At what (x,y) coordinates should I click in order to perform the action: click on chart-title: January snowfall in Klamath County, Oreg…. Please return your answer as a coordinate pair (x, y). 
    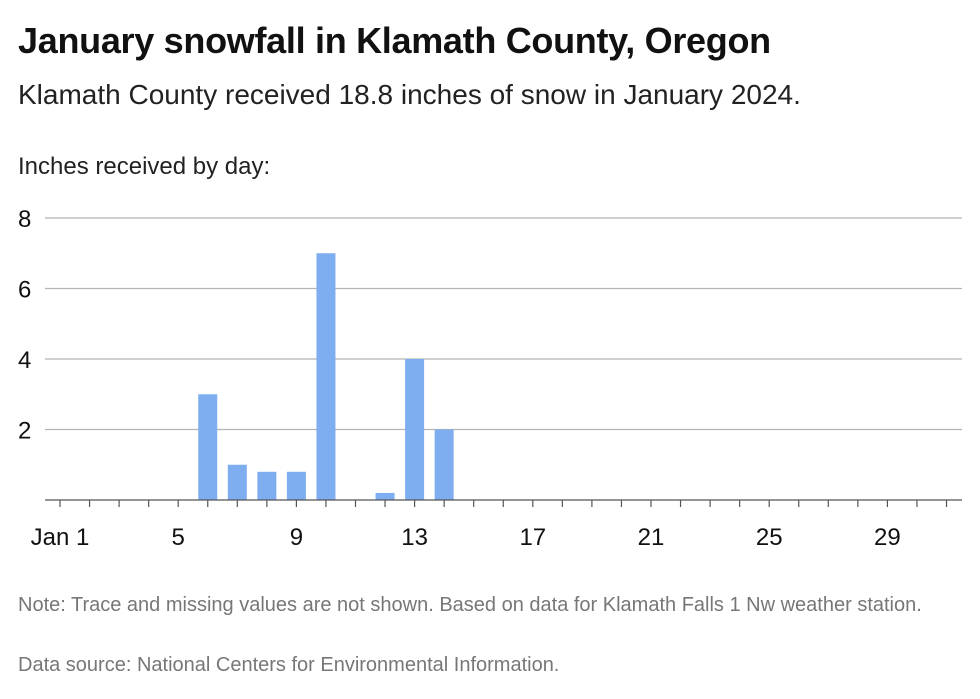
    Looking at the image, I should click on (394, 40).